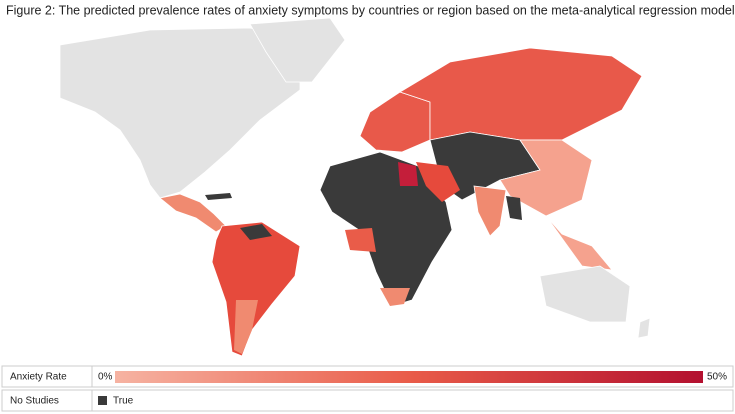 This screenshot has width=735, height=414. What do you see at coordinates (38, 377) in the screenshot?
I see `legend-label: Anxiety Rate` at bounding box center [38, 377].